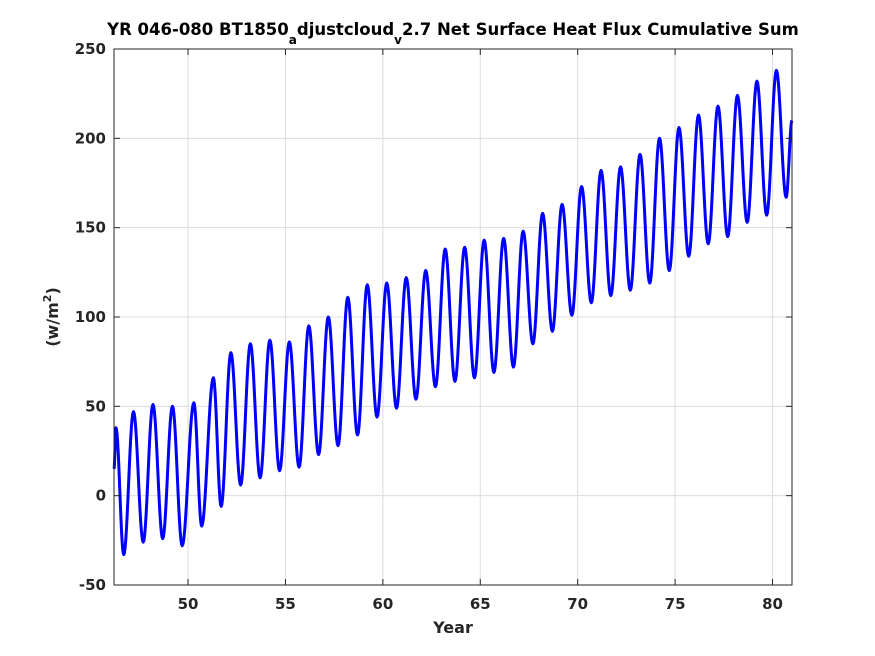 The image size is (875, 656). What do you see at coordinates (90, 317) in the screenshot?
I see `y-tick-label: 100` at bounding box center [90, 317].